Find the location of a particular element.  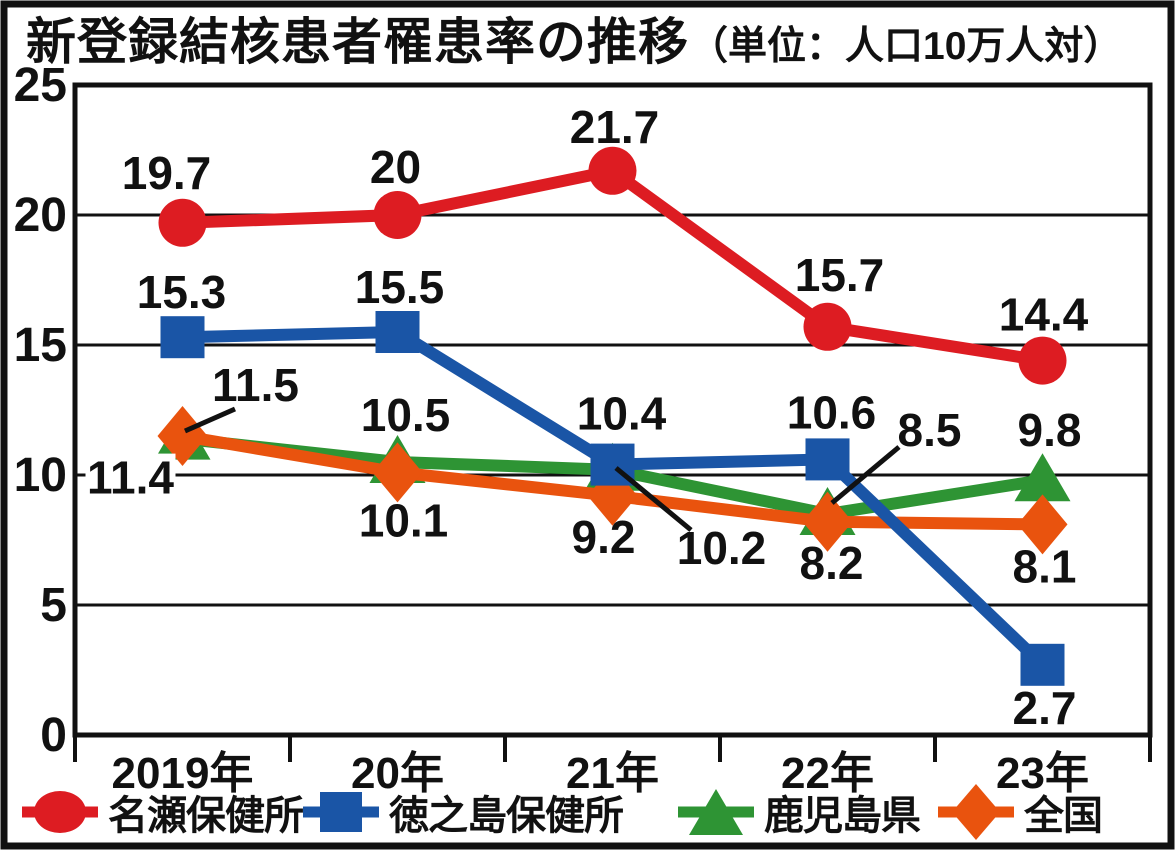

chart-title: 新登録結核患者罹患率の推移（単位：人口10万人対） is located at coordinates (574, 48).